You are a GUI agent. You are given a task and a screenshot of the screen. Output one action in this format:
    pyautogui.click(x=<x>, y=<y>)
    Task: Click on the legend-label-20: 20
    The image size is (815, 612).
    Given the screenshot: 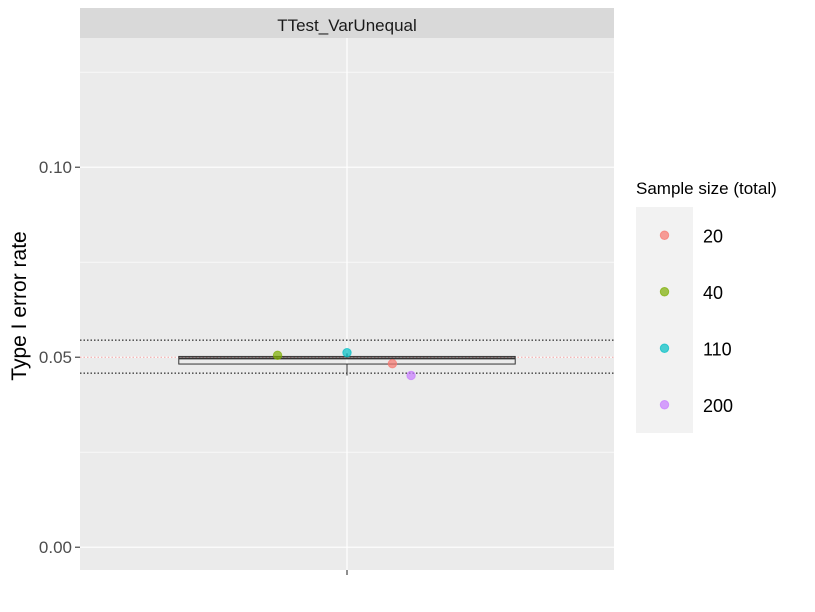 What is the action you would take?
    pyautogui.click(x=713, y=236)
    